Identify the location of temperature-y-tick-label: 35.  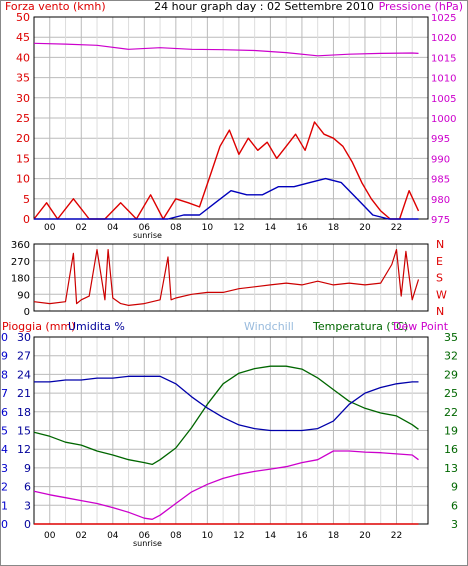
(451, 337).